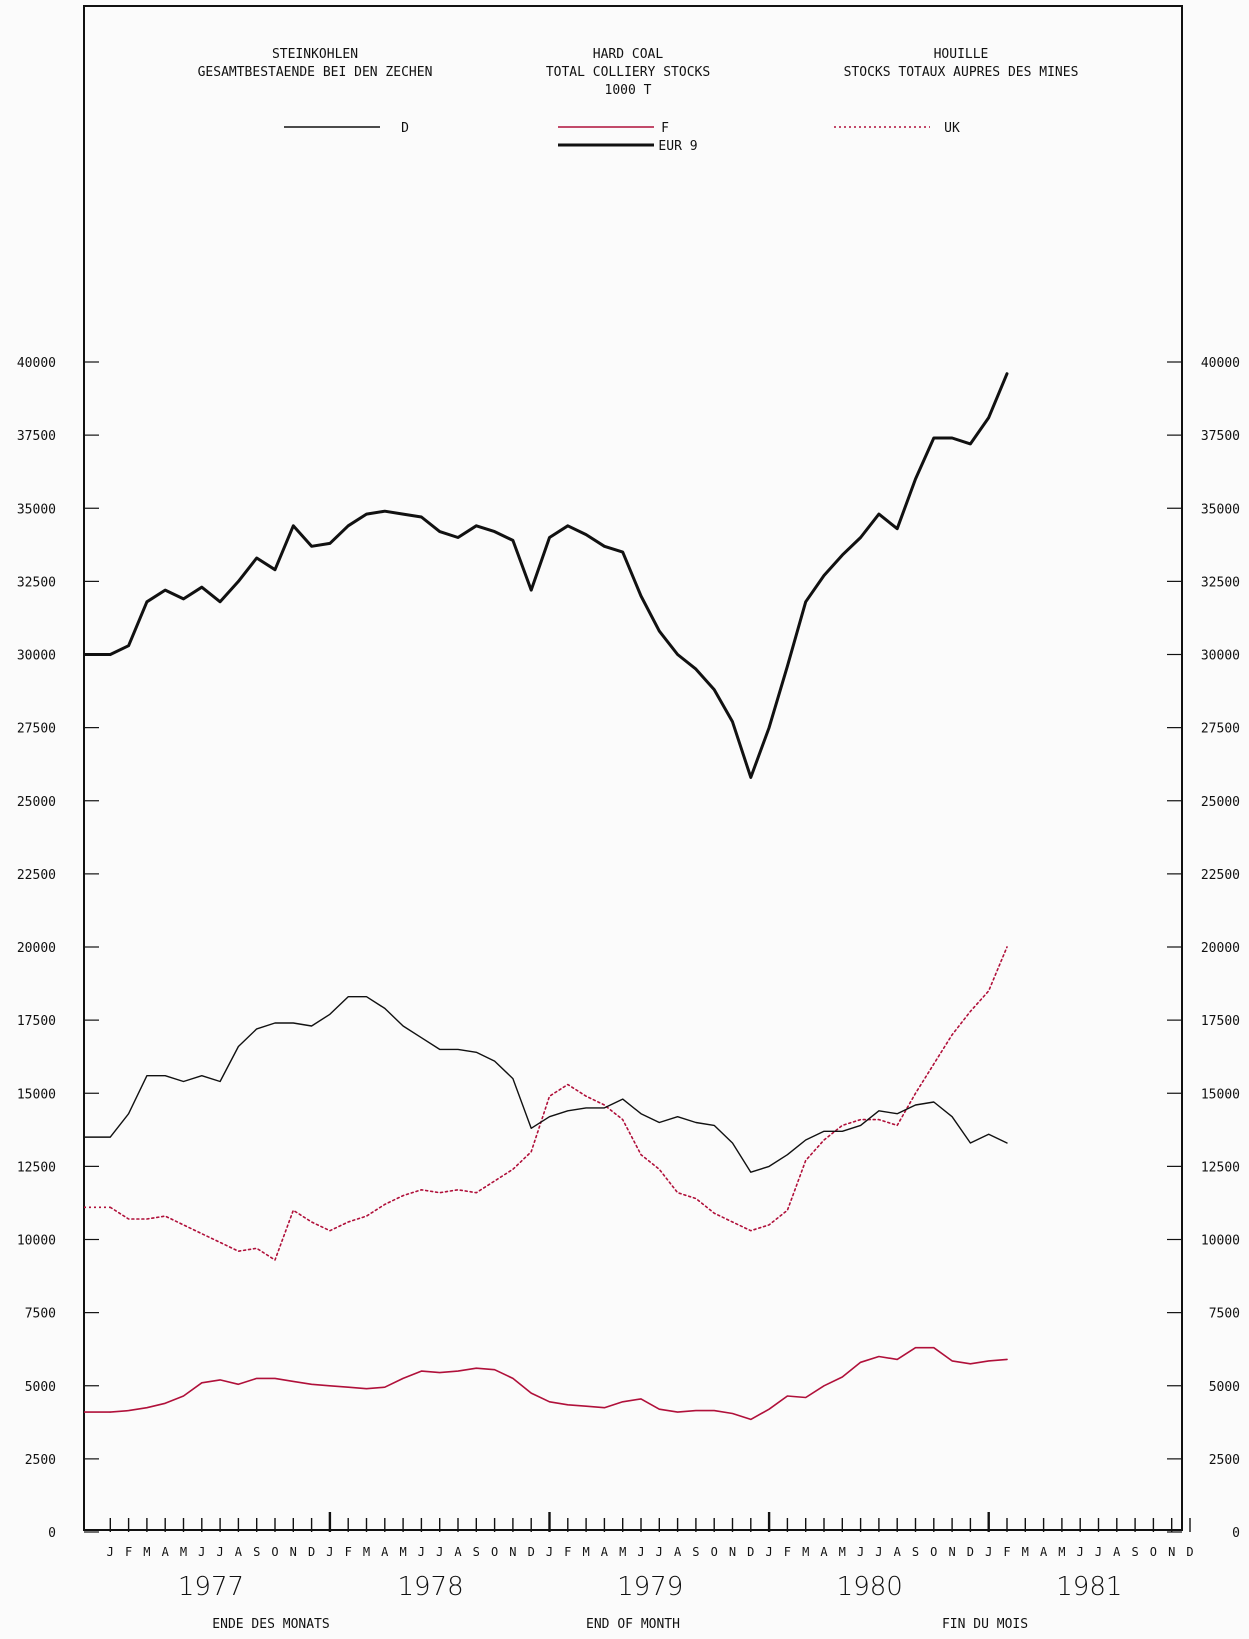 This screenshot has width=1249, height=1639. I want to click on title-line: HOUILLE, so click(961, 54).